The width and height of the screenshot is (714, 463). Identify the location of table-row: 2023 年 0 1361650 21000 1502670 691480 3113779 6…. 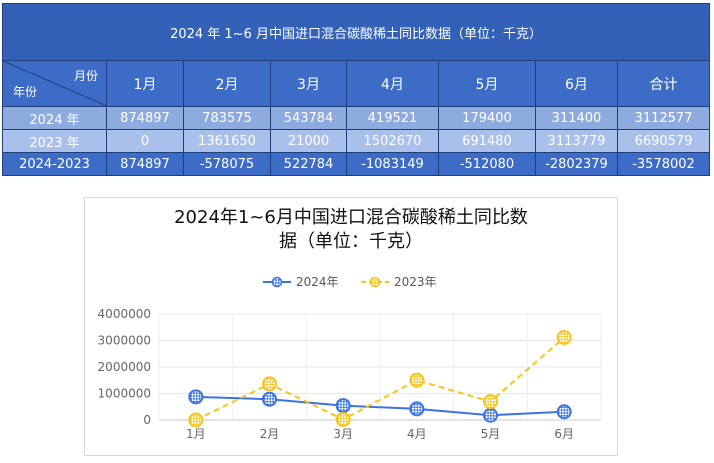
(356, 141).